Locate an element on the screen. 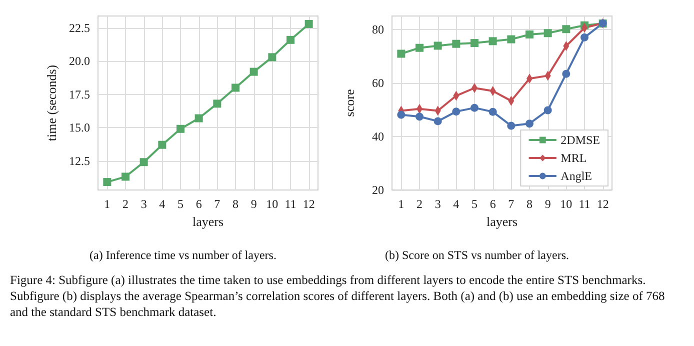 The width and height of the screenshot is (694, 346). y-tick-label: 15.0 is located at coordinates (79, 127).